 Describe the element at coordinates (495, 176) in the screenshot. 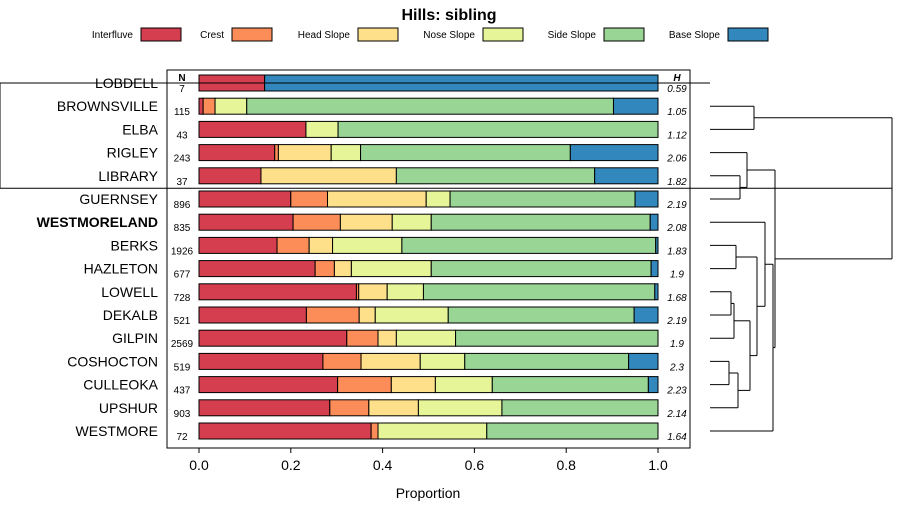

I see `bar-segment-library-side-slope` at that location.